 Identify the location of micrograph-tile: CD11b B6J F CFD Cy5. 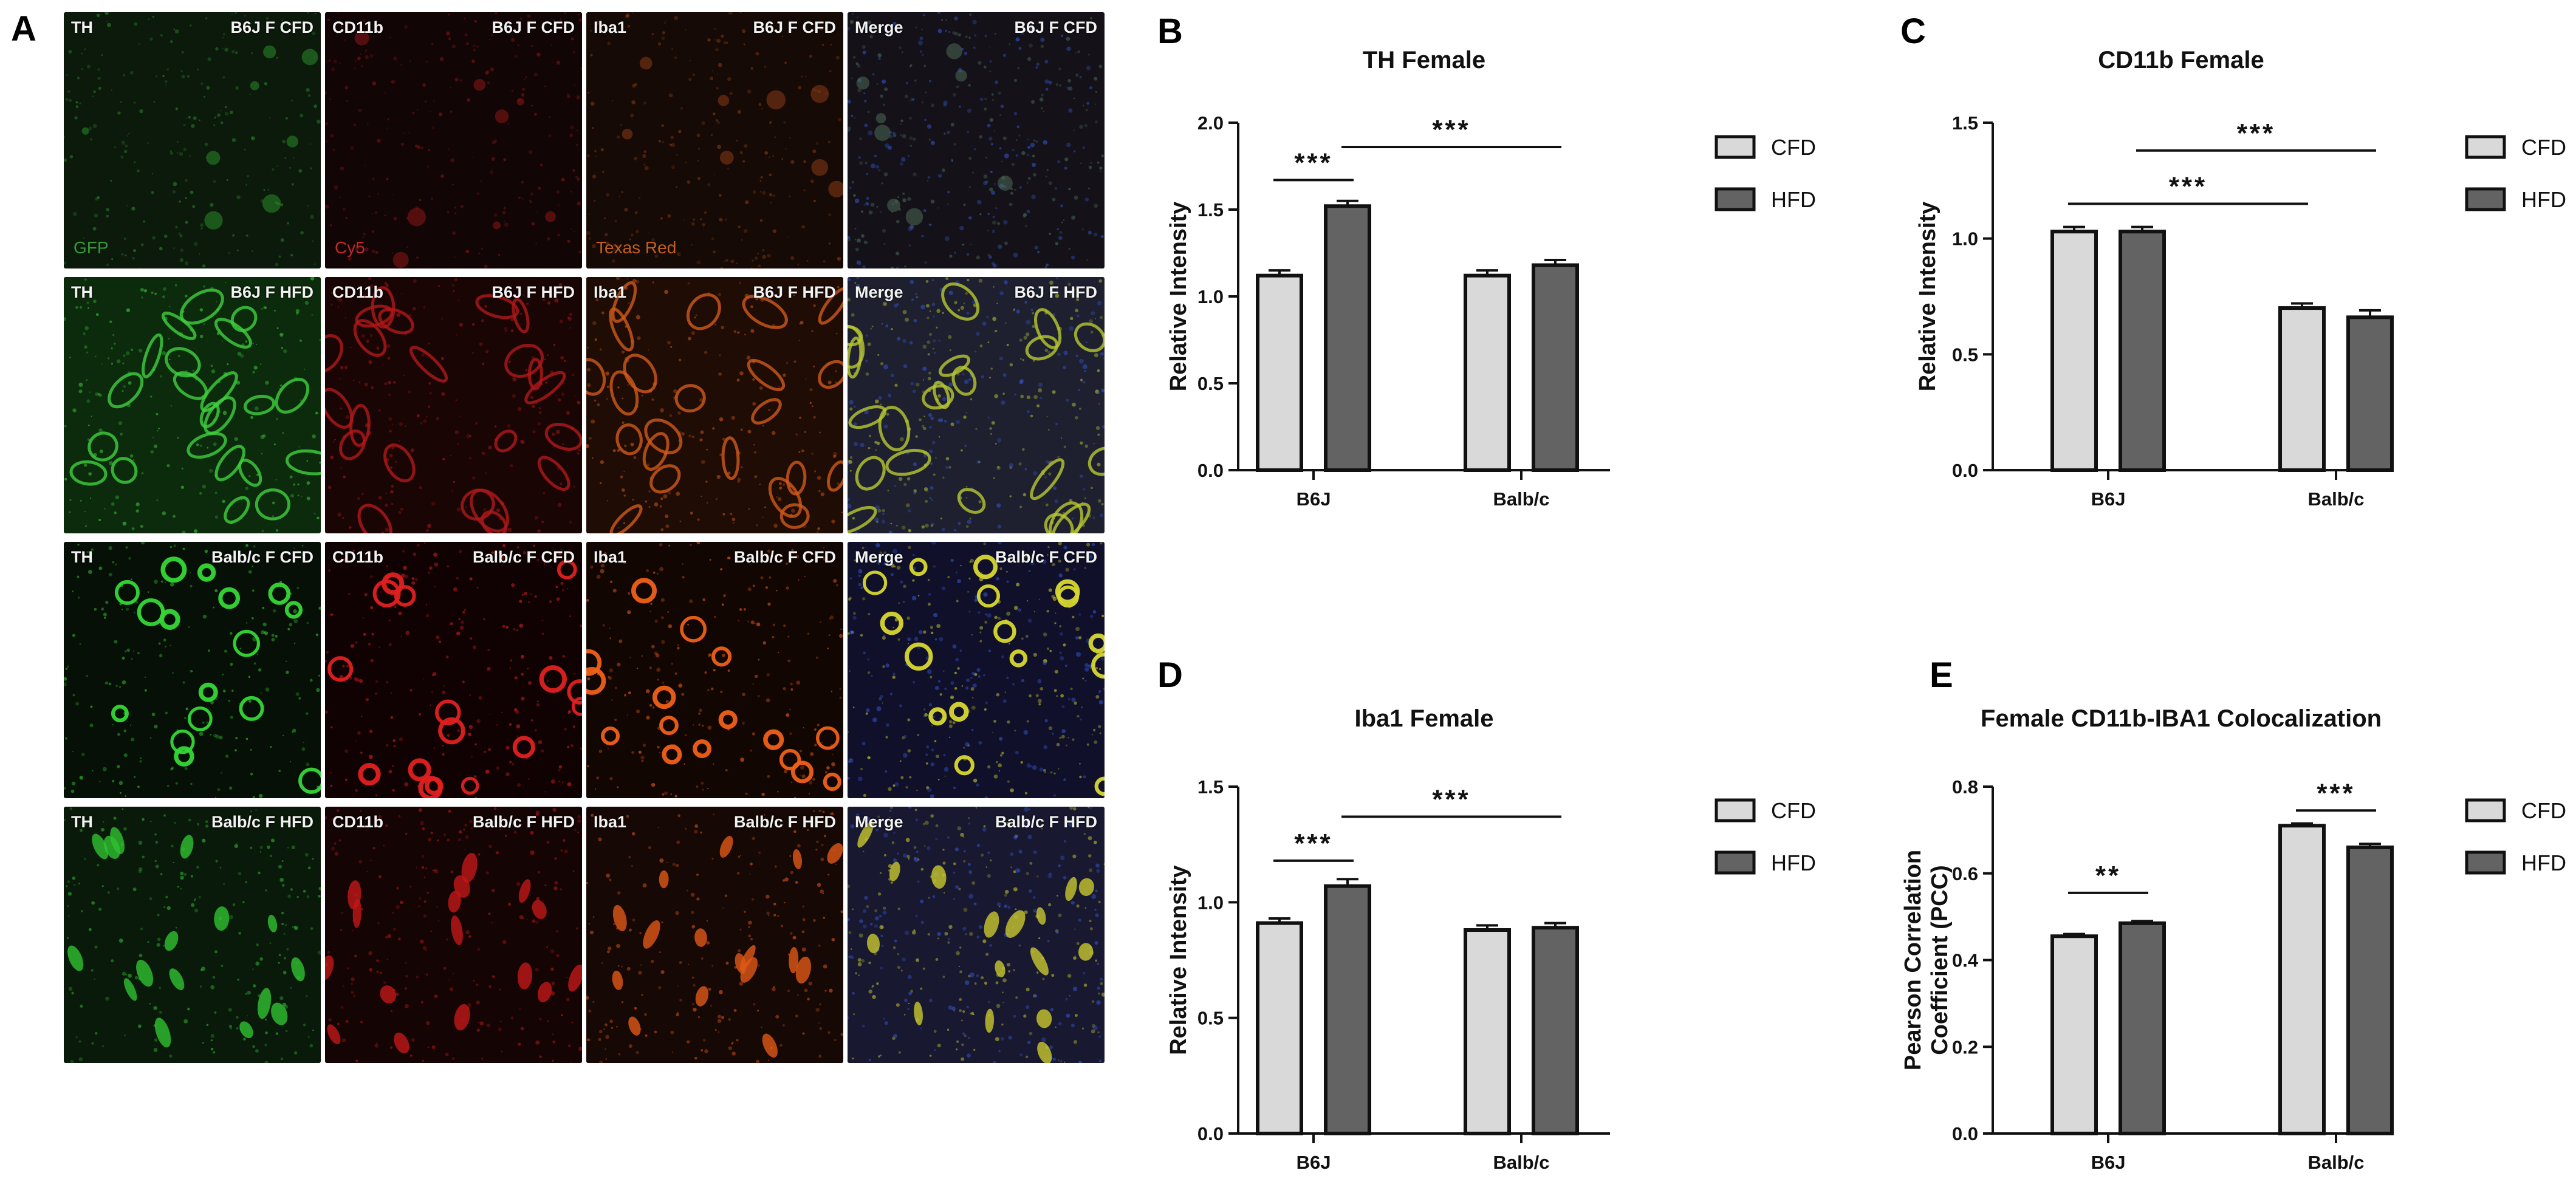
(453, 140).